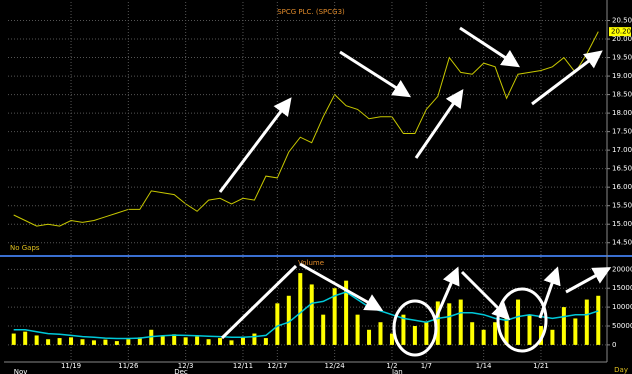 This screenshot has height=374, width=632. Describe the element at coordinates (277, 366) in the screenshot. I see `x-tick-label: 12/17` at that location.